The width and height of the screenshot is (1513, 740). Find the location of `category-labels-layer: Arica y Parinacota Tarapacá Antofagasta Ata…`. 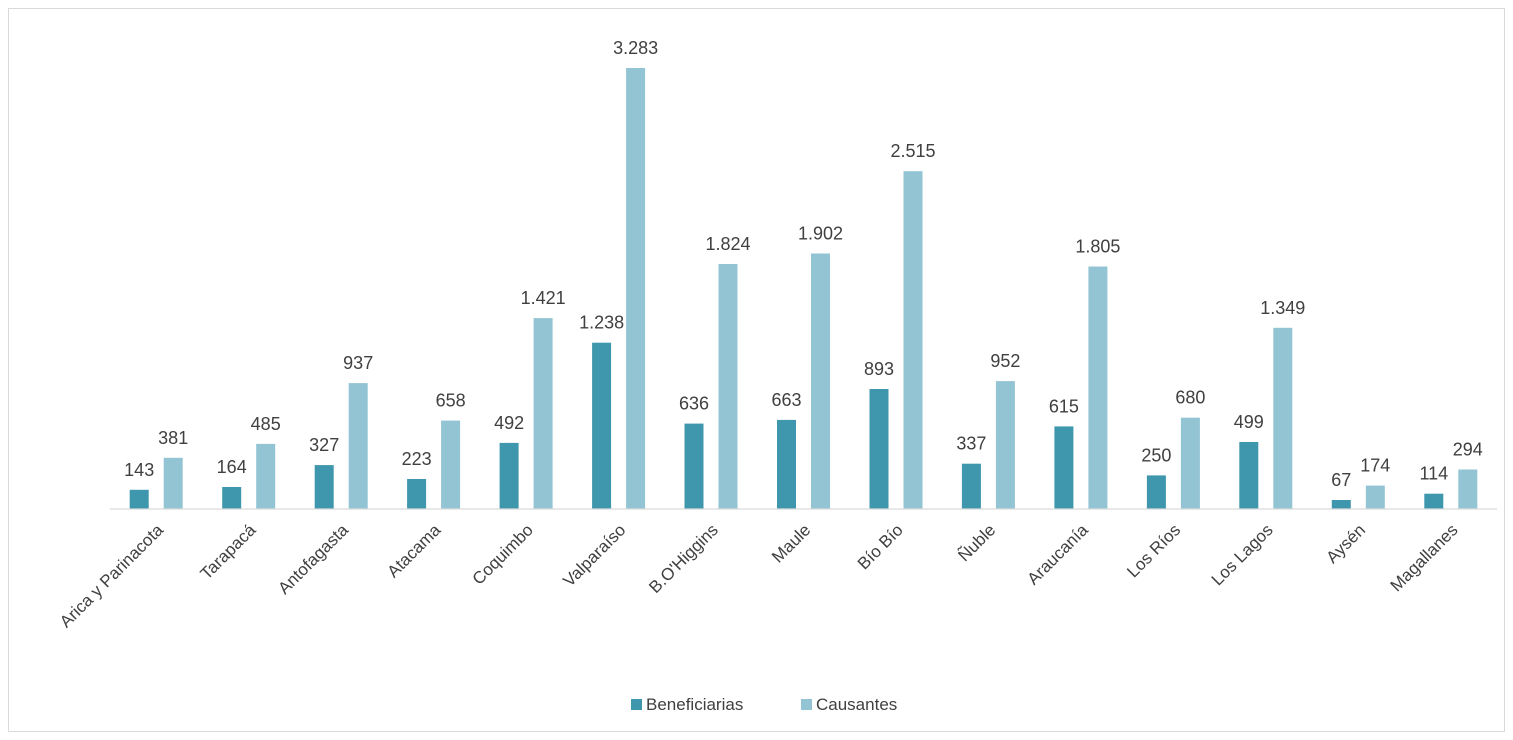

category-labels-layer: Arica y Parinacota Tarapacá Antofagasta Ata… is located at coordinates (759, 575).